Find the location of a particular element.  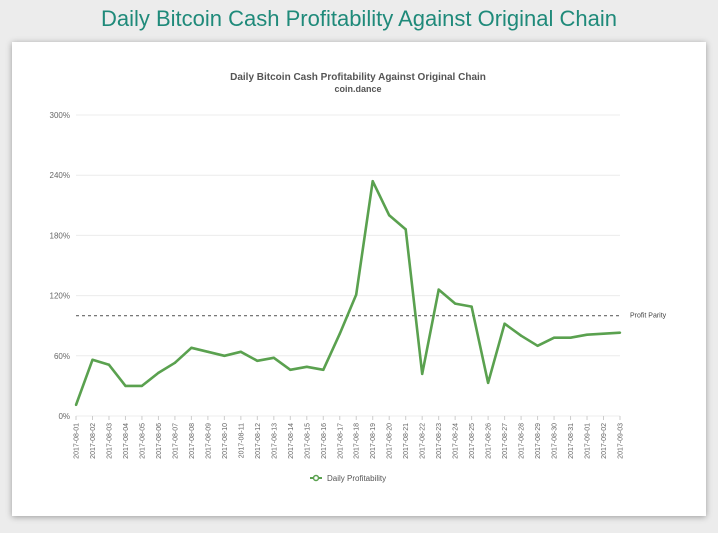

x-tick-label: 2017-08-03 is located at coordinates (109, 441).